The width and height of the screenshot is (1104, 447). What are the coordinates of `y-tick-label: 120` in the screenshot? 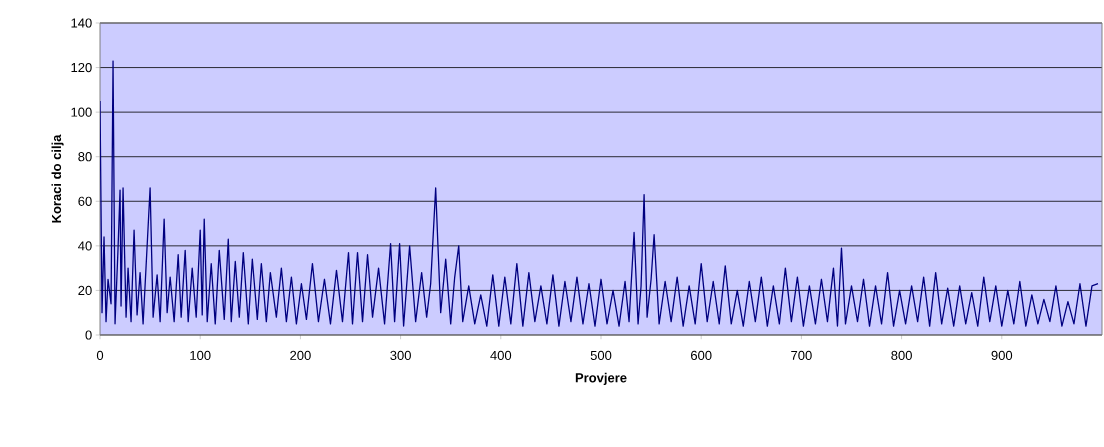 It's located at (81, 67).